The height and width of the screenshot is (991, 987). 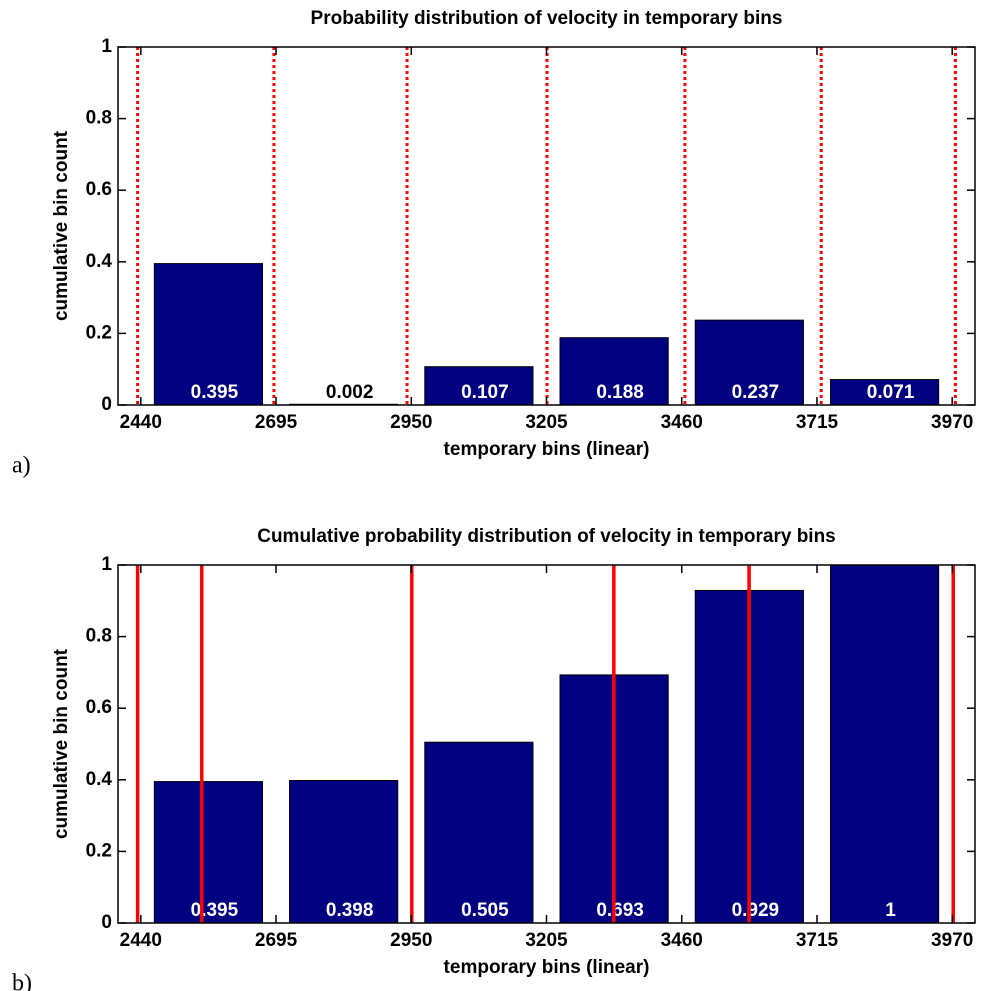 I want to click on value-label: 0.237, so click(x=756, y=392).